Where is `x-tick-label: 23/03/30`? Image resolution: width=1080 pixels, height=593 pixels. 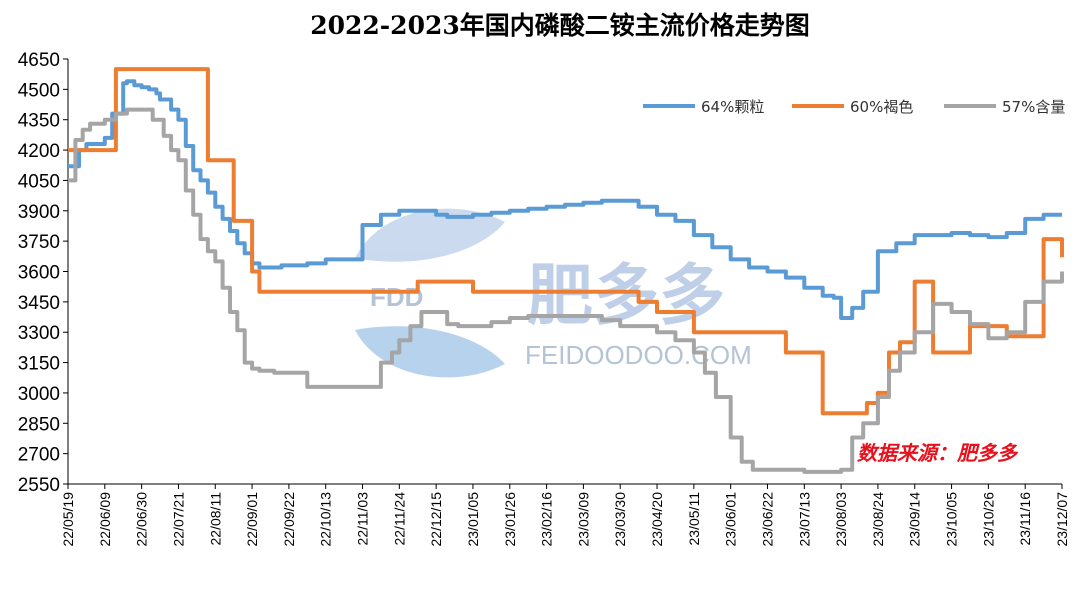
x-tick-label: 23/03/30 is located at coordinates (620, 519).